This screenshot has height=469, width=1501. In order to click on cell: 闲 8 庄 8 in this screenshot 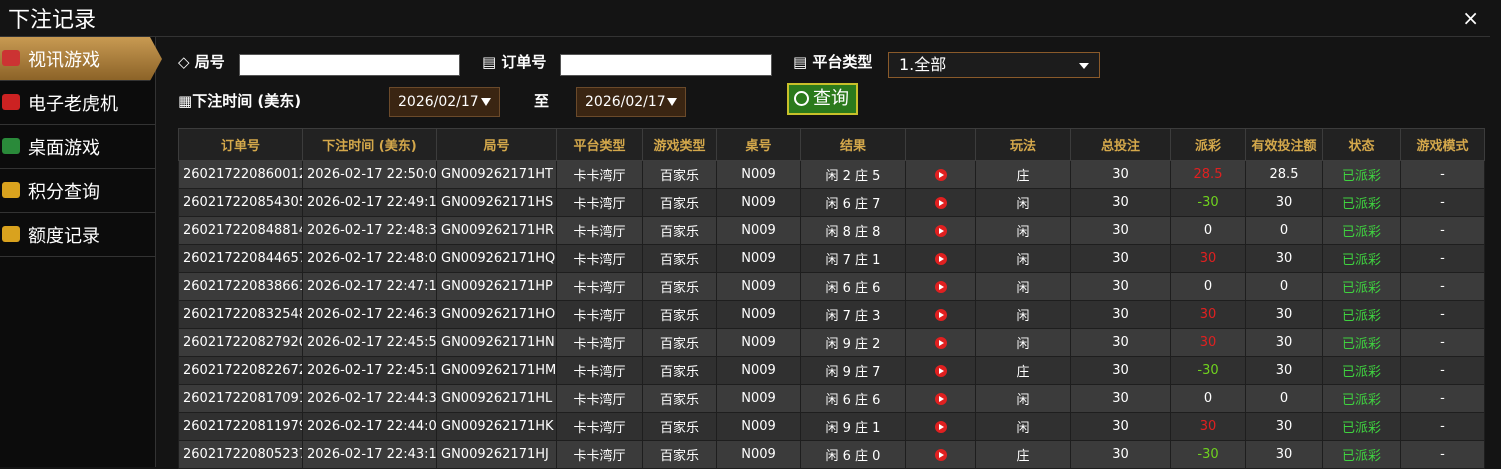, I will do `click(853, 230)`.